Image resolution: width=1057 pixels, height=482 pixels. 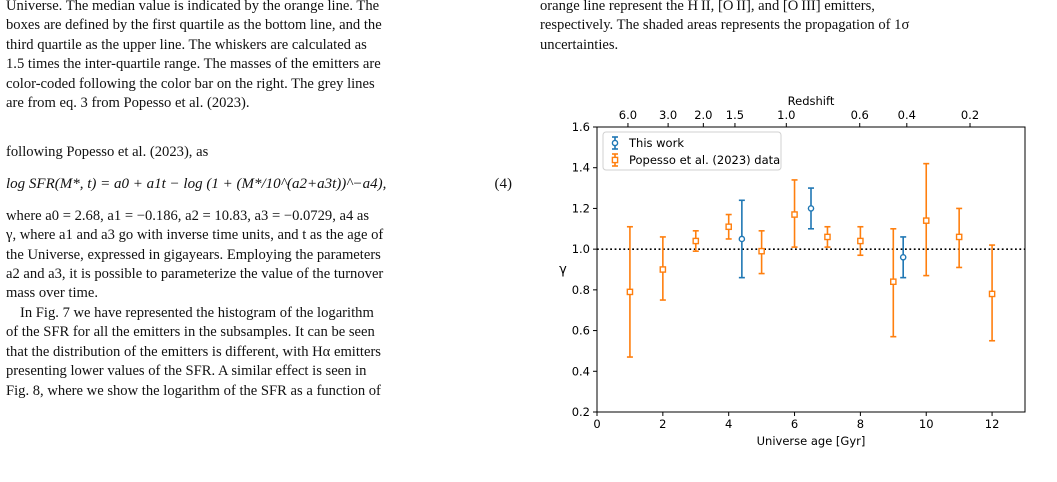 What do you see at coordinates (581, 371) in the screenshot?
I see `y-tick-label: 0.4` at bounding box center [581, 371].